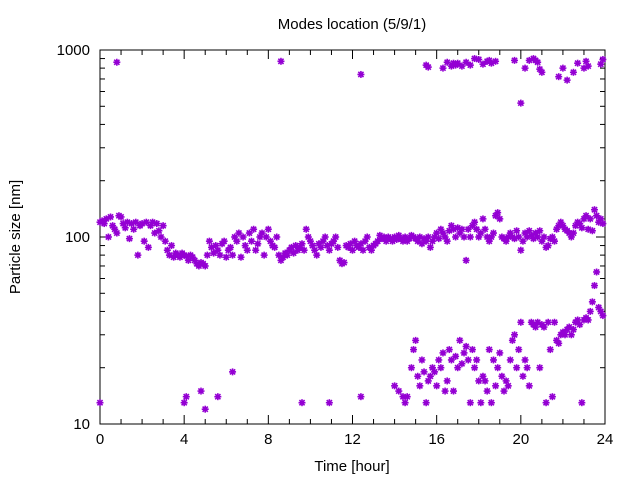  Describe the element at coordinates (100, 439) in the screenshot. I see `x-tick-label: 0` at that location.